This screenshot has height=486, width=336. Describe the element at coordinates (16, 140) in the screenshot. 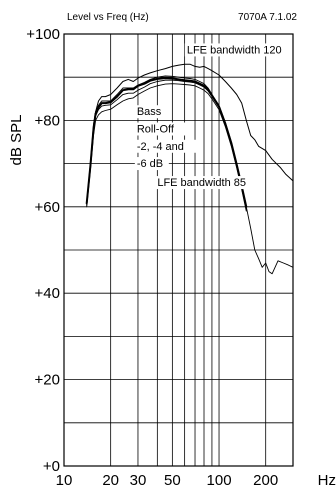

I see `y-axis-label: dB SPL` at that location.